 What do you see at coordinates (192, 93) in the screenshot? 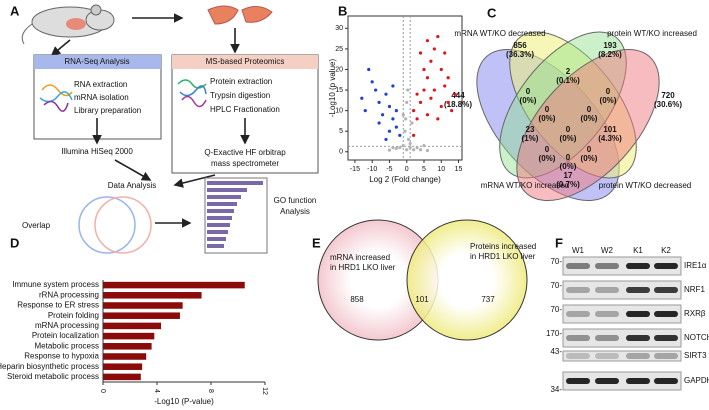
I see `protein-squiggles` at bounding box center [192, 93].